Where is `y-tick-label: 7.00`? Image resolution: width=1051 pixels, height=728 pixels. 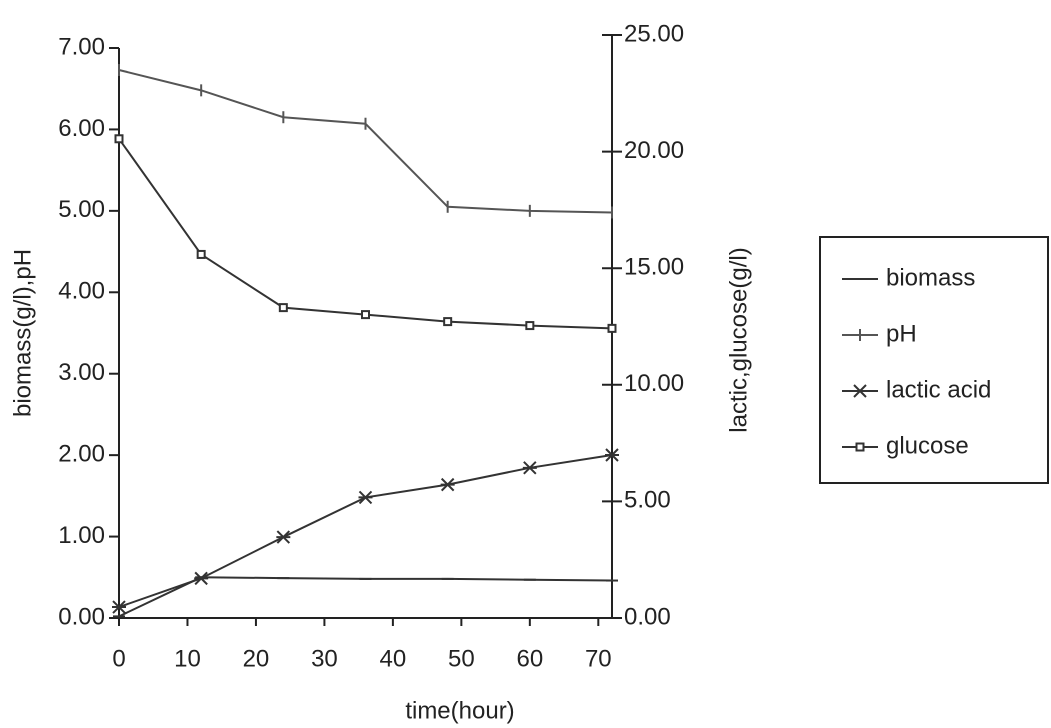
y-tick-label: 7.00 is located at coordinates (81, 46).